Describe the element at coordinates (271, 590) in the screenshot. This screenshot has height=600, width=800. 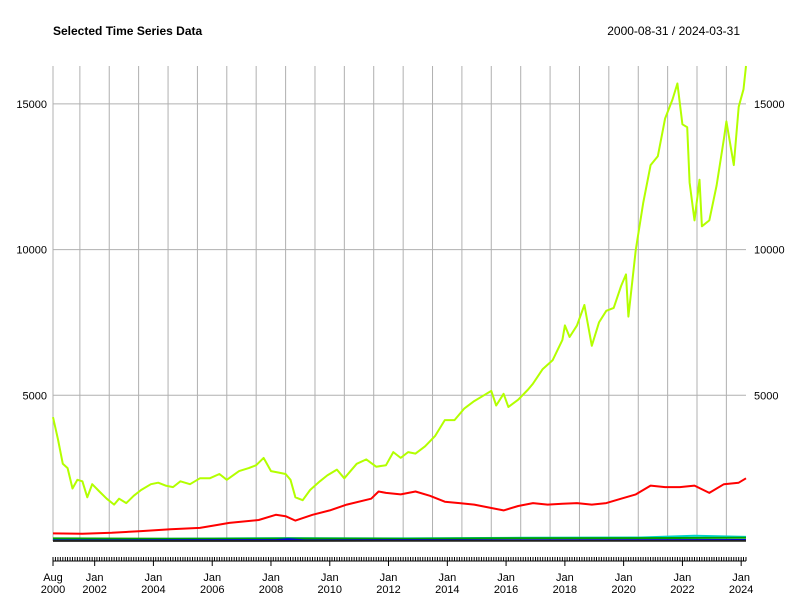
I see `x-tick-label-year: 2008` at that location.